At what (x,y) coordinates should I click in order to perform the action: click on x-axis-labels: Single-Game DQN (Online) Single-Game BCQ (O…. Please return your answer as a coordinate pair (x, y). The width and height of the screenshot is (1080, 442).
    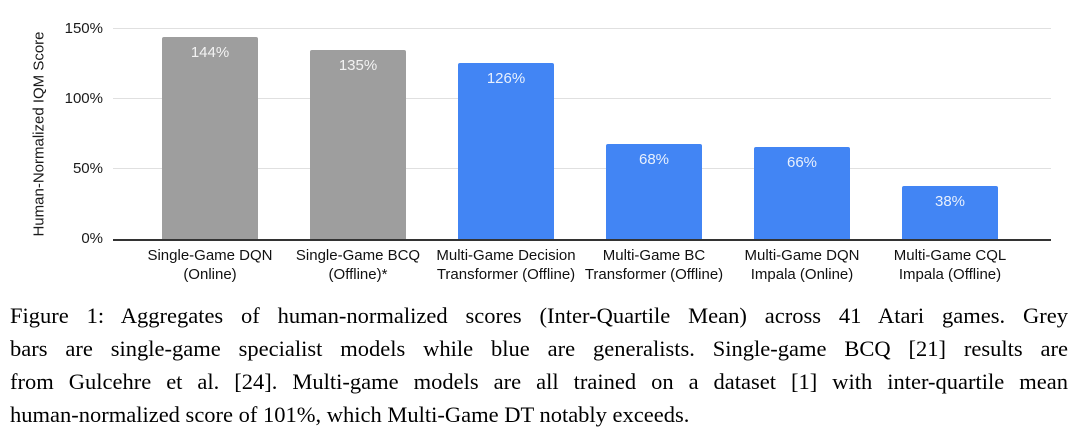
    Looking at the image, I should click on (580, 265).